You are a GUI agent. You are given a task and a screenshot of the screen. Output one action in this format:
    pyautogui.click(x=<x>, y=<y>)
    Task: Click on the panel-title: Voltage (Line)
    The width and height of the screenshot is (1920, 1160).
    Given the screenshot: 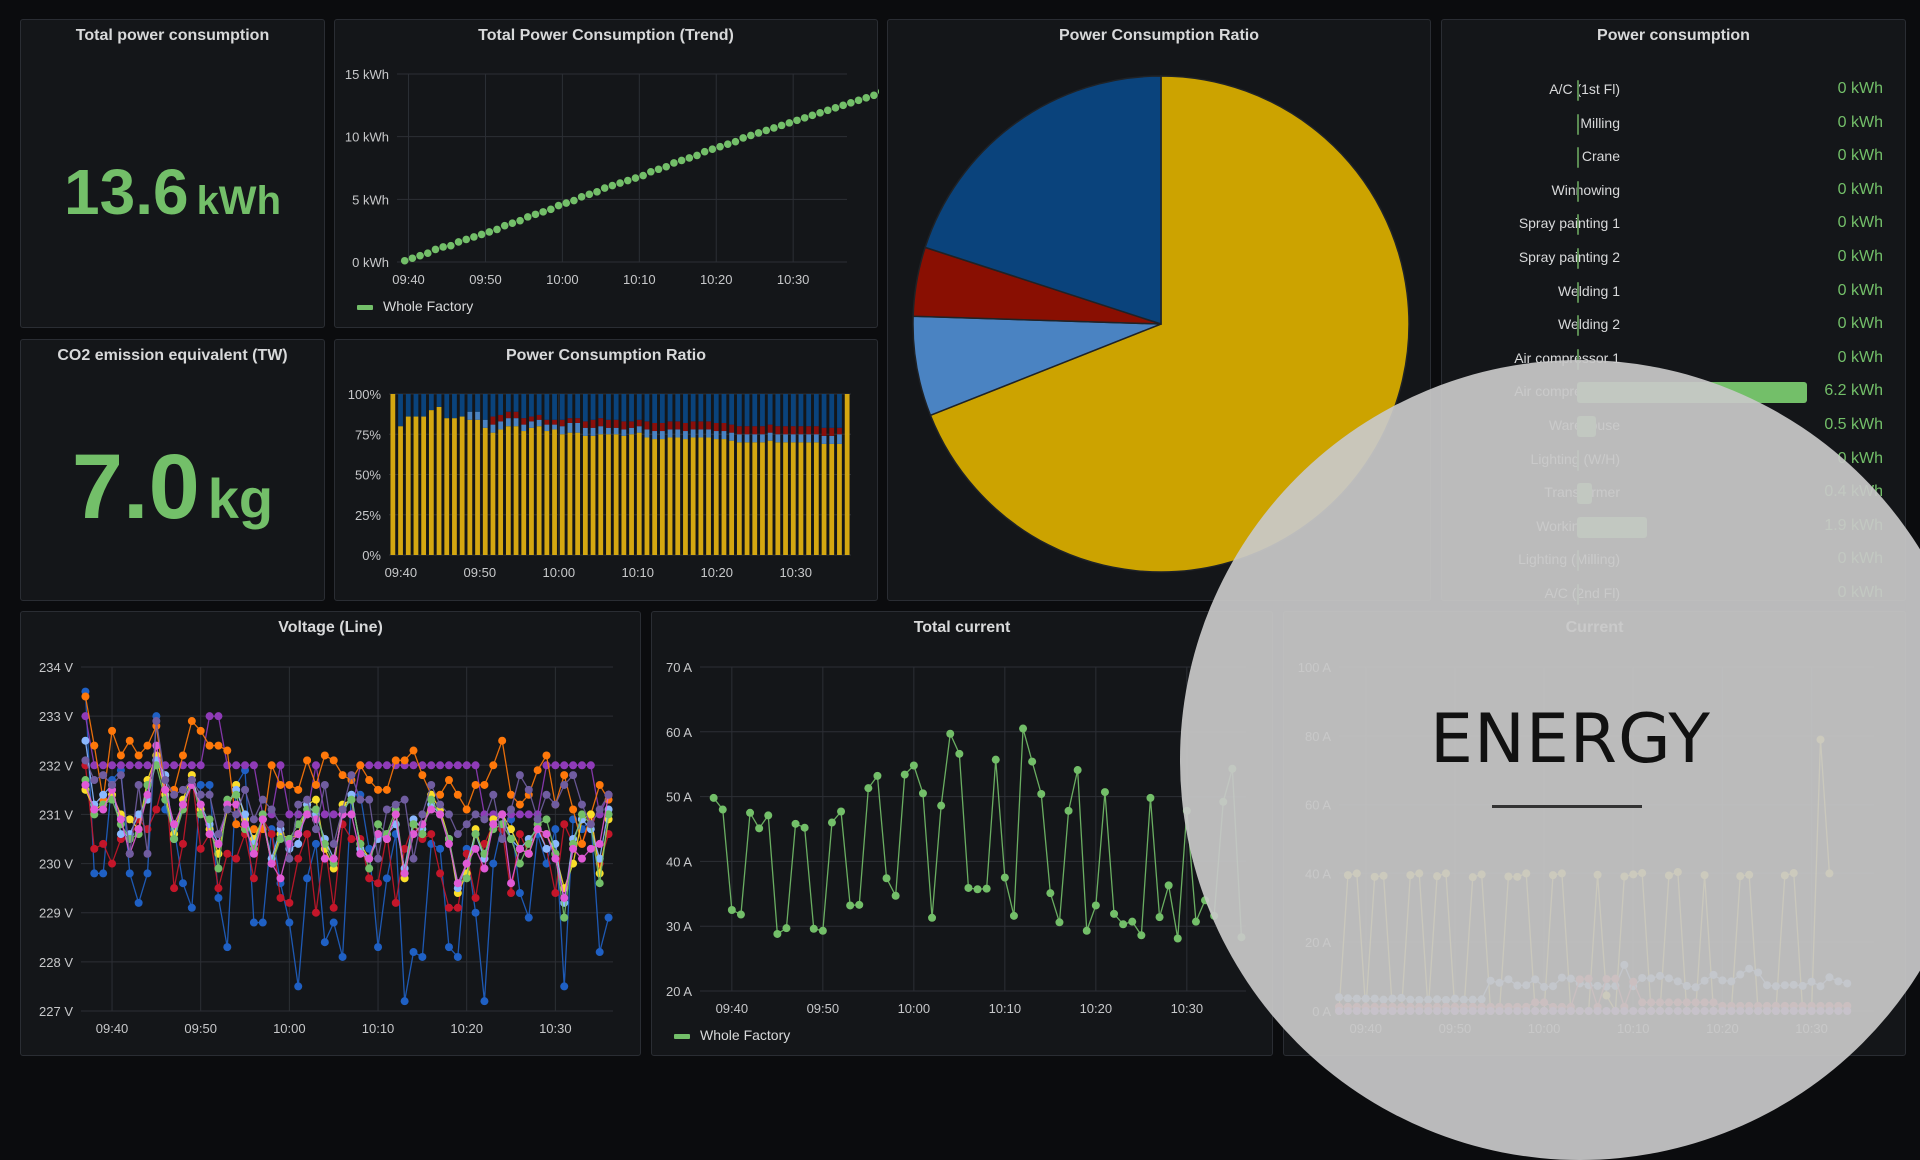 What is the action you would take?
    pyautogui.click(x=330, y=627)
    